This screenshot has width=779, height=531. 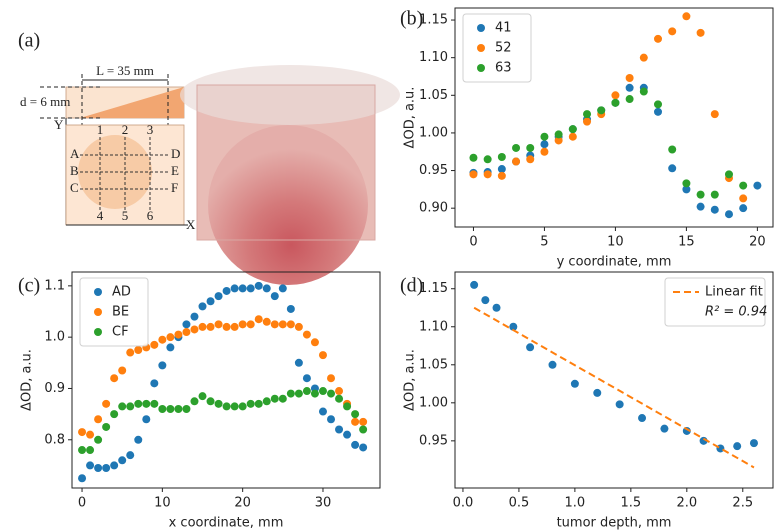 I want to click on point-label: 5, so click(x=125, y=215).